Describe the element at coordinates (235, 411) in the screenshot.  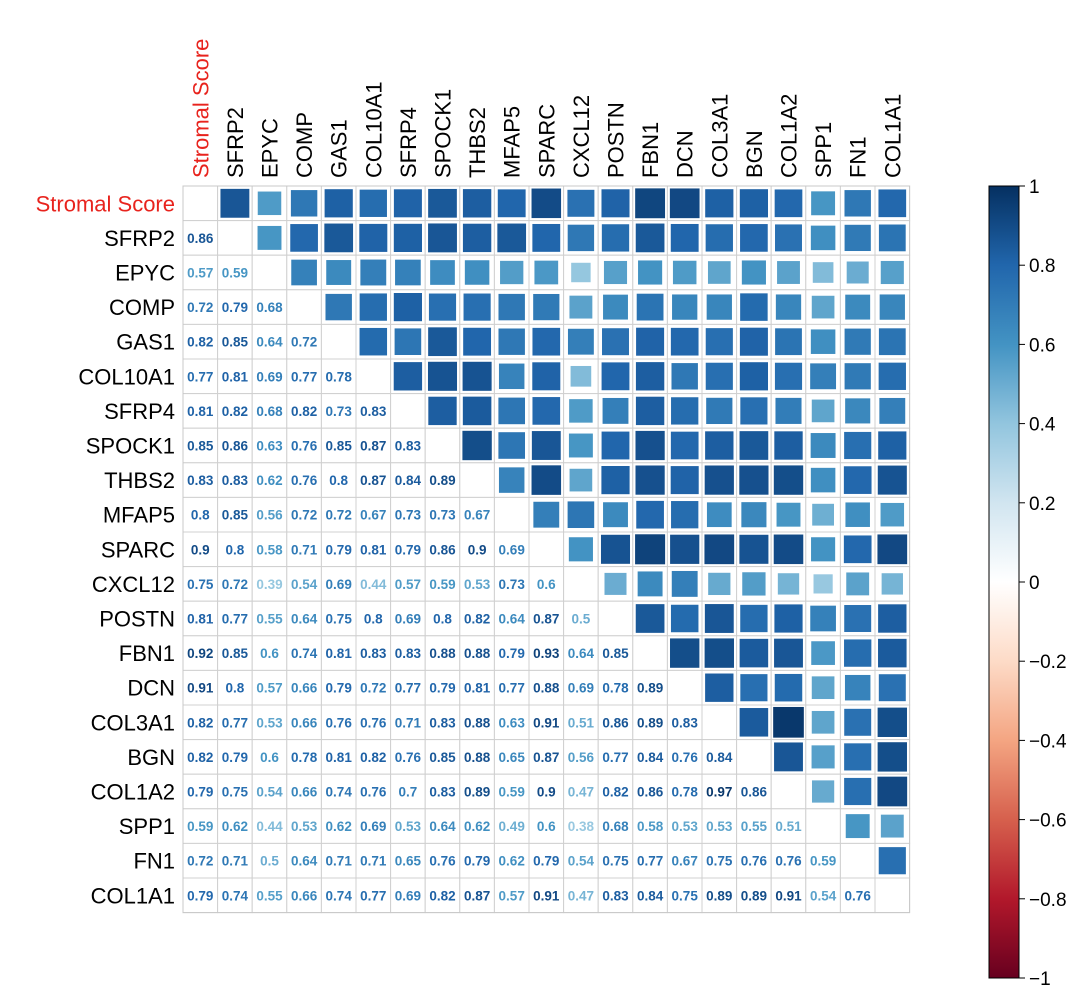
I see `corr-value-SFRP4-SFRP2: 0.82` at that location.